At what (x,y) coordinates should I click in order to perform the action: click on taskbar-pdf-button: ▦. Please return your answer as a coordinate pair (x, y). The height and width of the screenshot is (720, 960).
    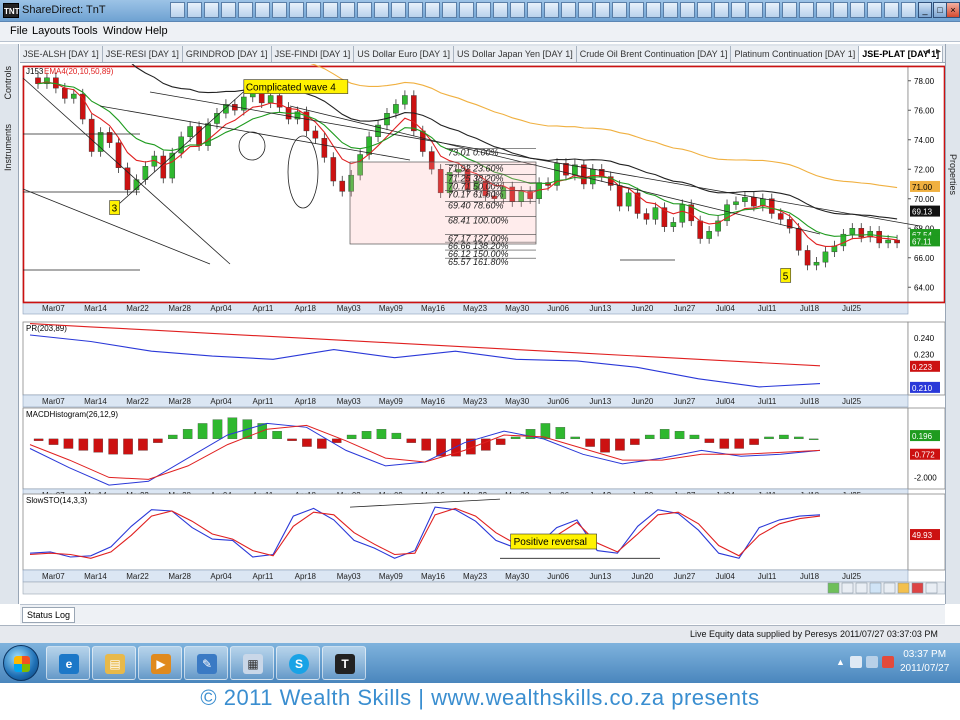
    Looking at the image, I should click on (252, 663).